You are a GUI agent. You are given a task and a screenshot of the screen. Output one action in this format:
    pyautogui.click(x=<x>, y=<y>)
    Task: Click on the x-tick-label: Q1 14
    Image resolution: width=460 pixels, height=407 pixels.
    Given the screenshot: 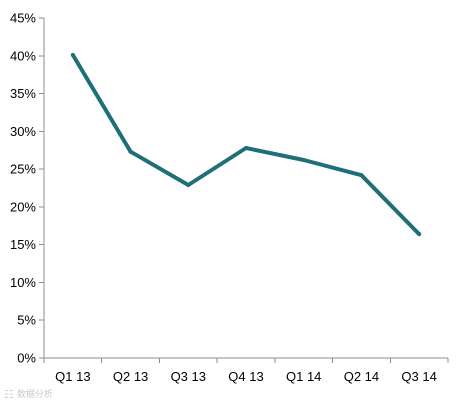 What is the action you would take?
    pyautogui.click(x=303, y=376)
    